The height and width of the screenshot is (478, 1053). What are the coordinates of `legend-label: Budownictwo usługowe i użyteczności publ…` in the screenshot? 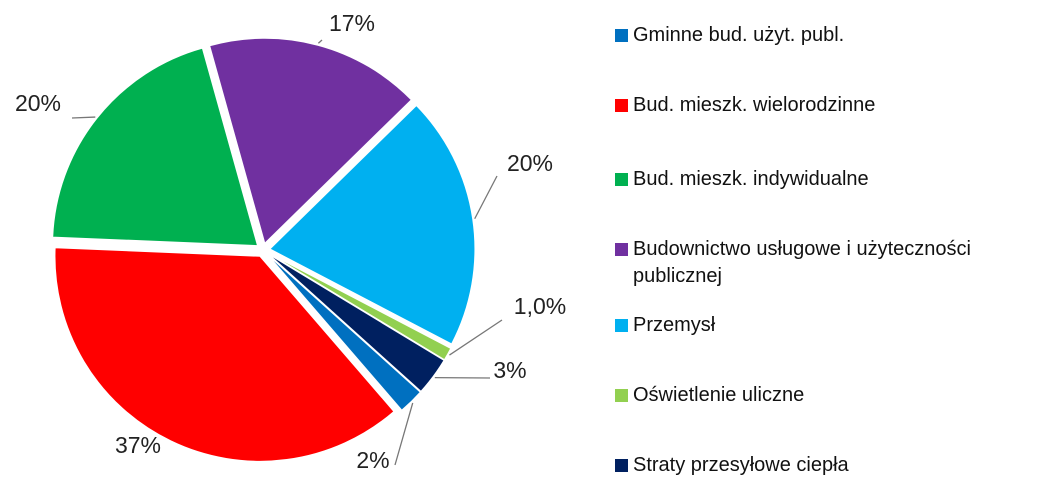 It's located at (802, 262).